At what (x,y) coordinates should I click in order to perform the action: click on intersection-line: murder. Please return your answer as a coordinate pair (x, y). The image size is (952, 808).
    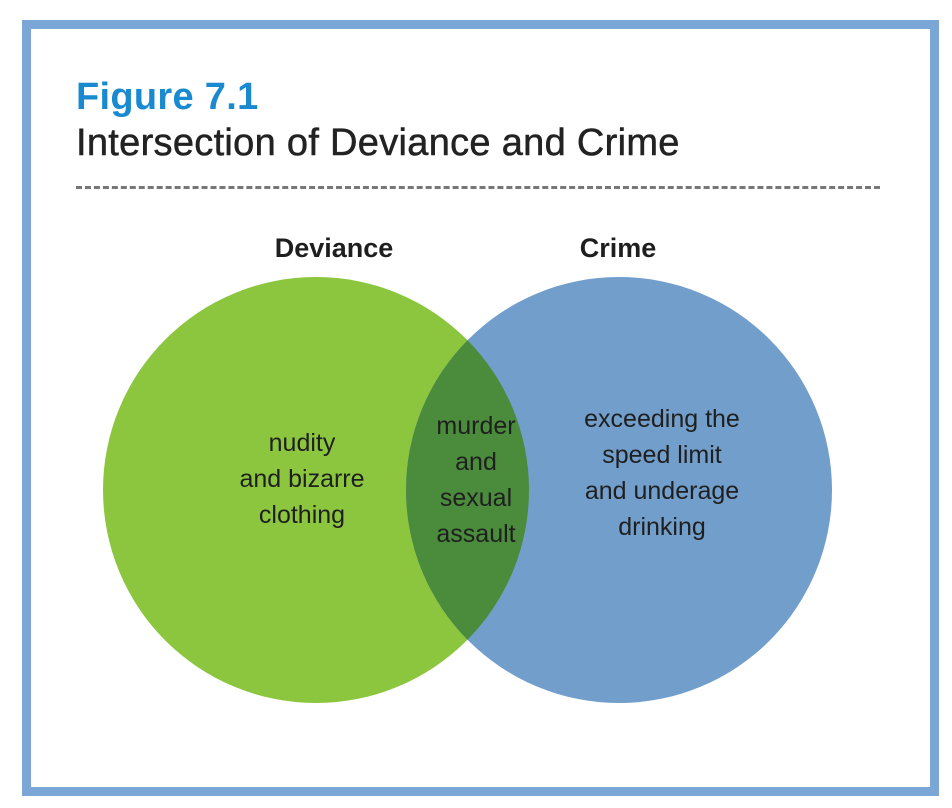
    Looking at the image, I should click on (475, 426).